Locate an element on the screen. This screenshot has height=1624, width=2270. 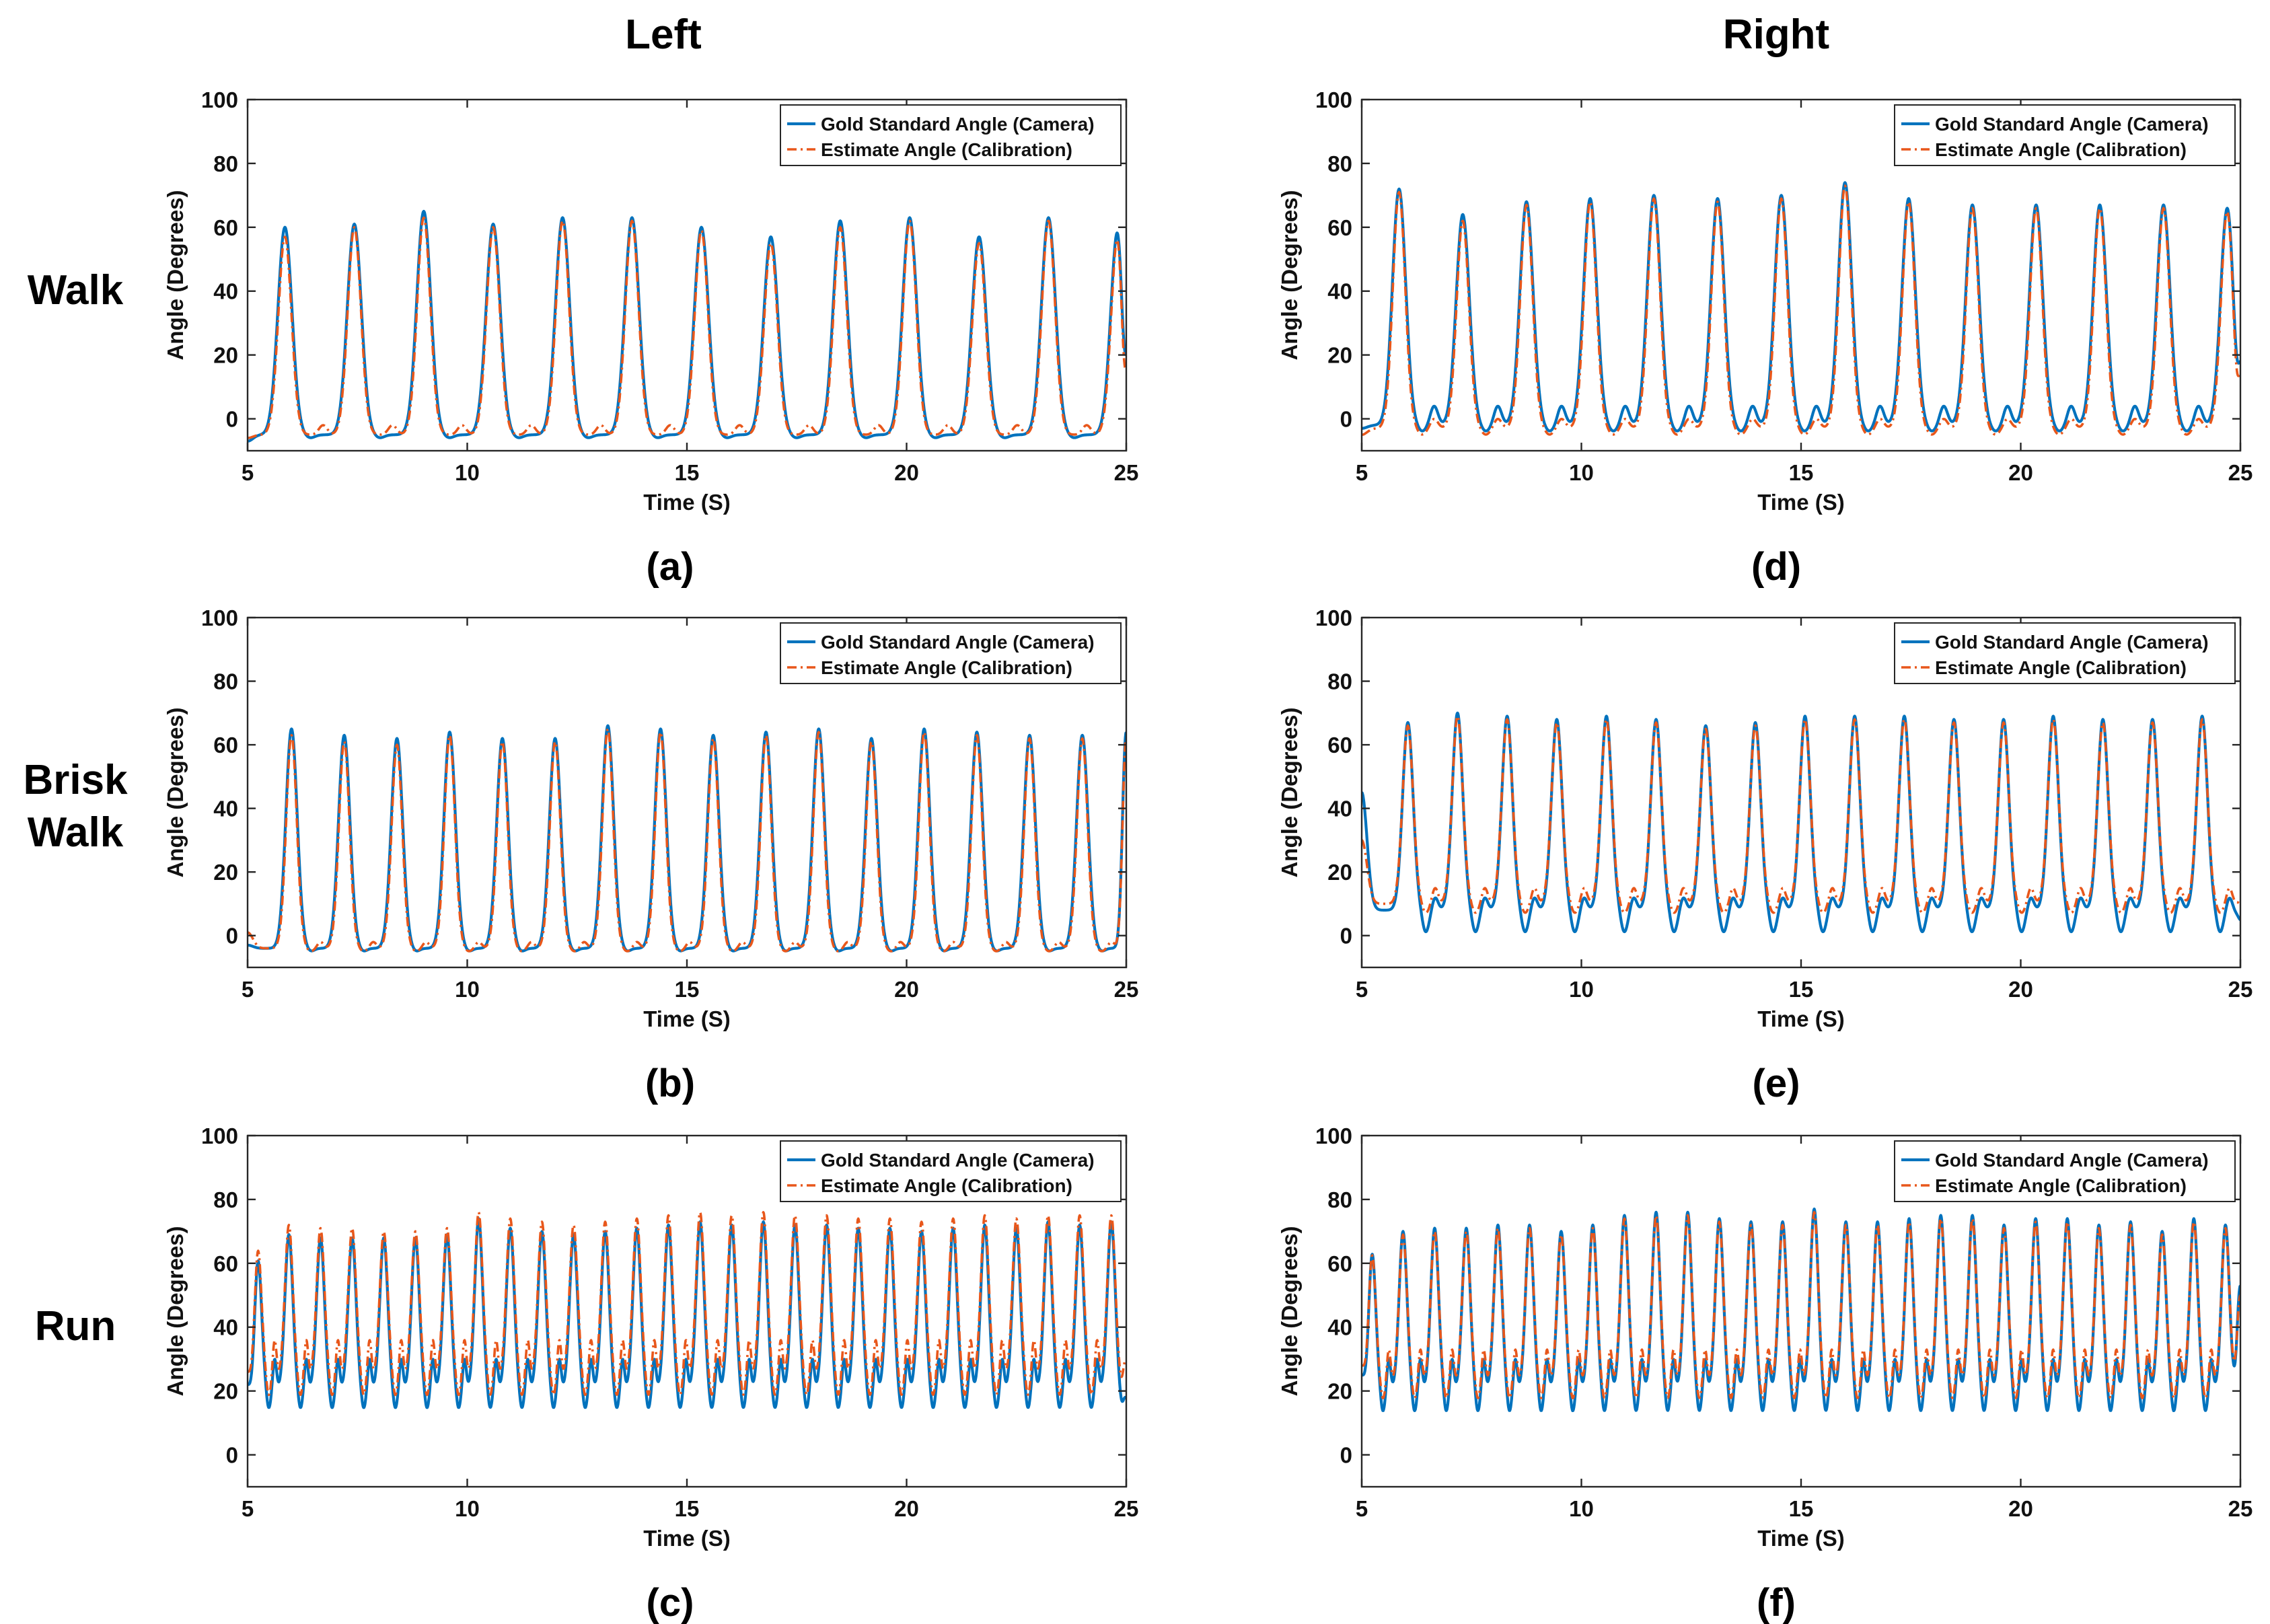
row-title-brisk: Brisk is located at coordinates (76, 780).